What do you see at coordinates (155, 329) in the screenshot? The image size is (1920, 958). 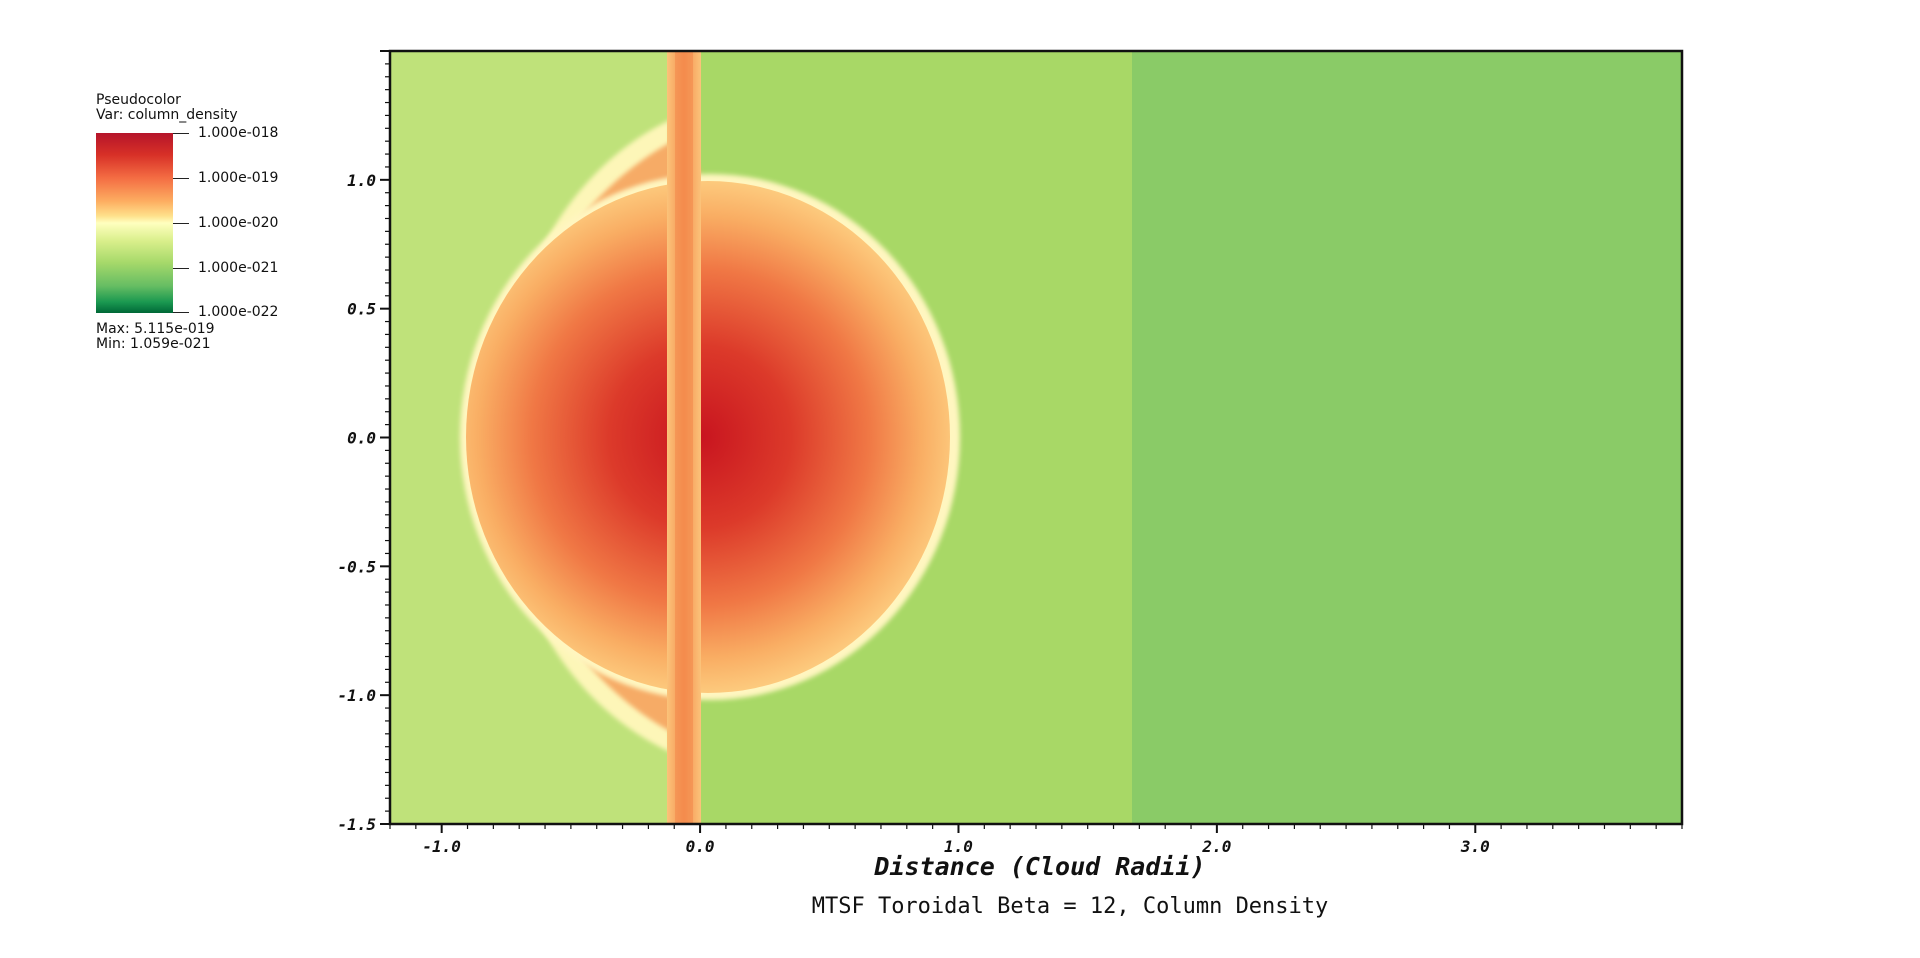 I see `legend-max-label: Max: 5.115e-019` at bounding box center [155, 329].